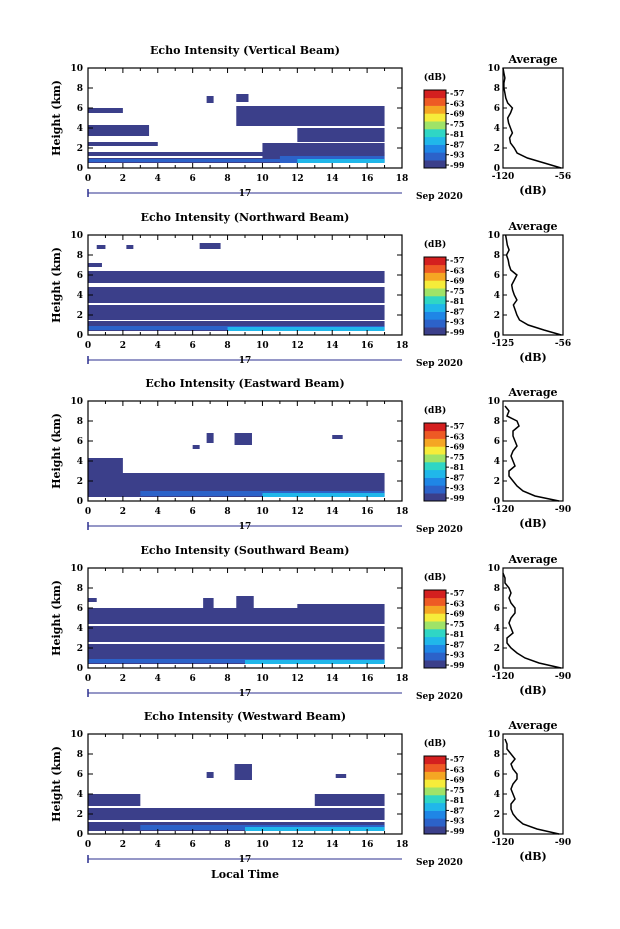 The height and width of the screenshot is (929, 620). I want to click on colorbar-tick-label: -81, so click(457, 800).